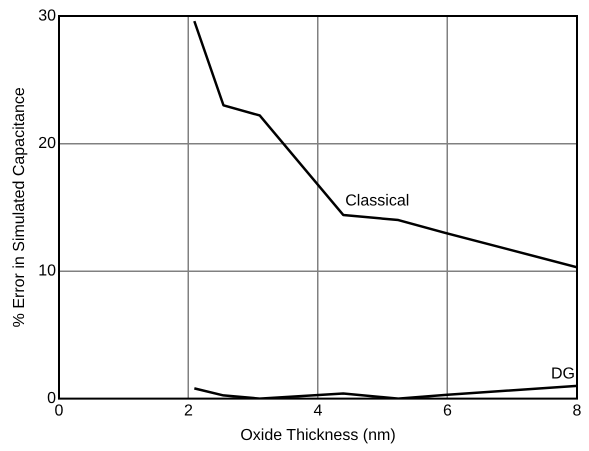 This screenshot has height=451, width=589. What do you see at coordinates (577, 411) in the screenshot?
I see `x-tick-label: 8` at bounding box center [577, 411].